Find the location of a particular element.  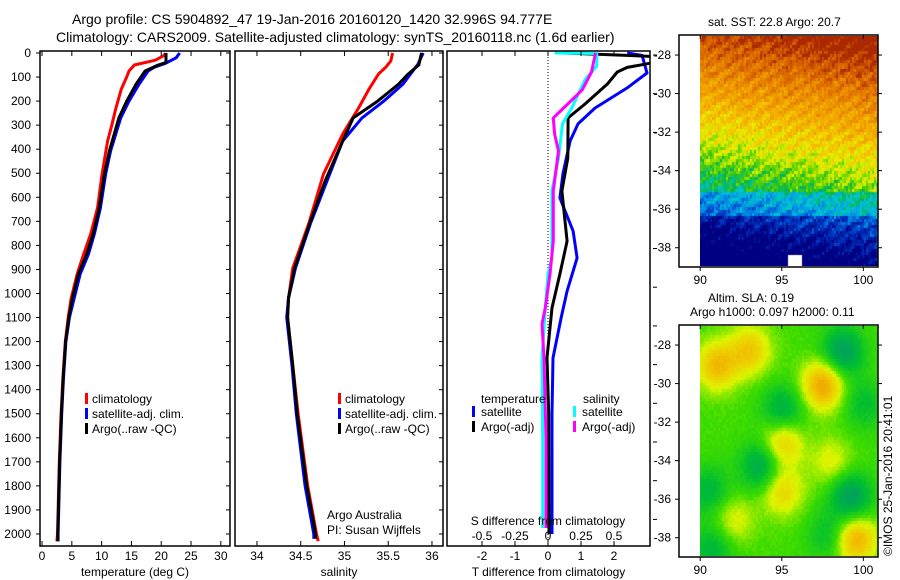

s-tick-label: 0.5 is located at coordinates (614, 536).